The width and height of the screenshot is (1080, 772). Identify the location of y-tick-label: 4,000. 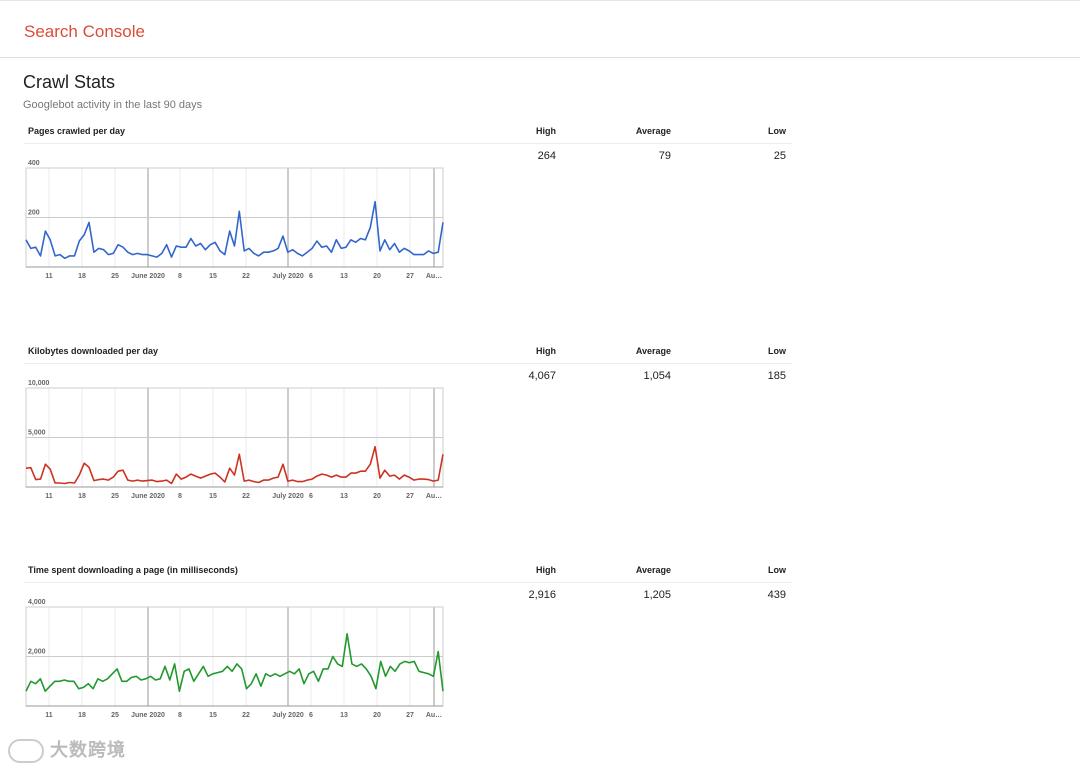
(37, 602).